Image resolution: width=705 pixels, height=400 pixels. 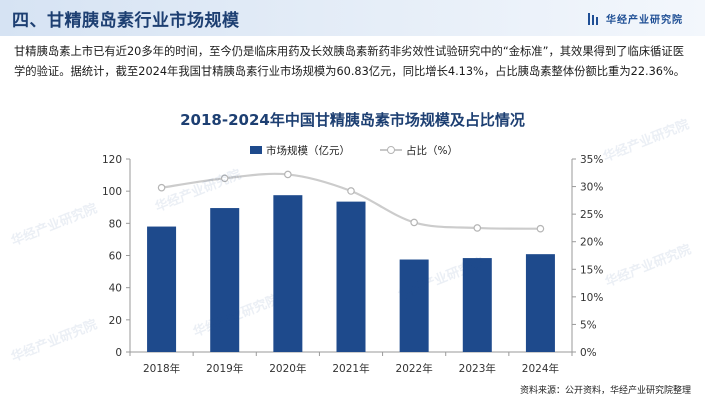 What do you see at coordinates (588, 353) in the screenshot?
I see `y2-tick-label: 0%` at bounding box center [588, 353].